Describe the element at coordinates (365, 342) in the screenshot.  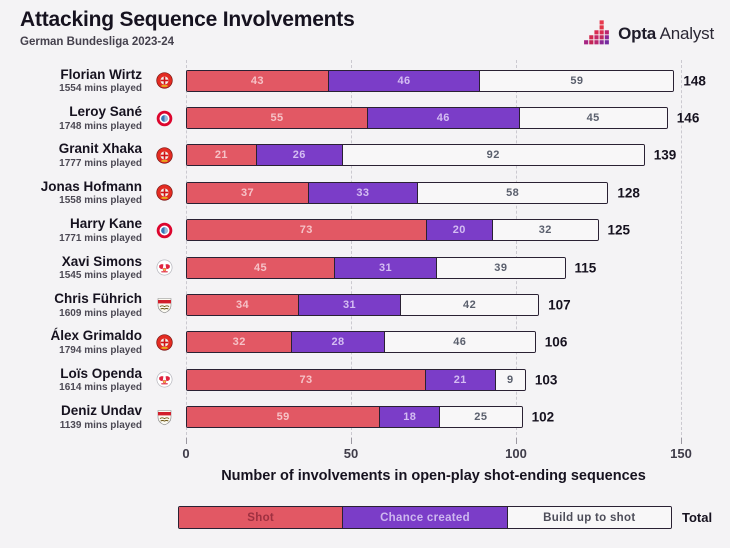
I see `player-row: Álex Grimaldo 1794 mins played 32 28 46 106` at that location.